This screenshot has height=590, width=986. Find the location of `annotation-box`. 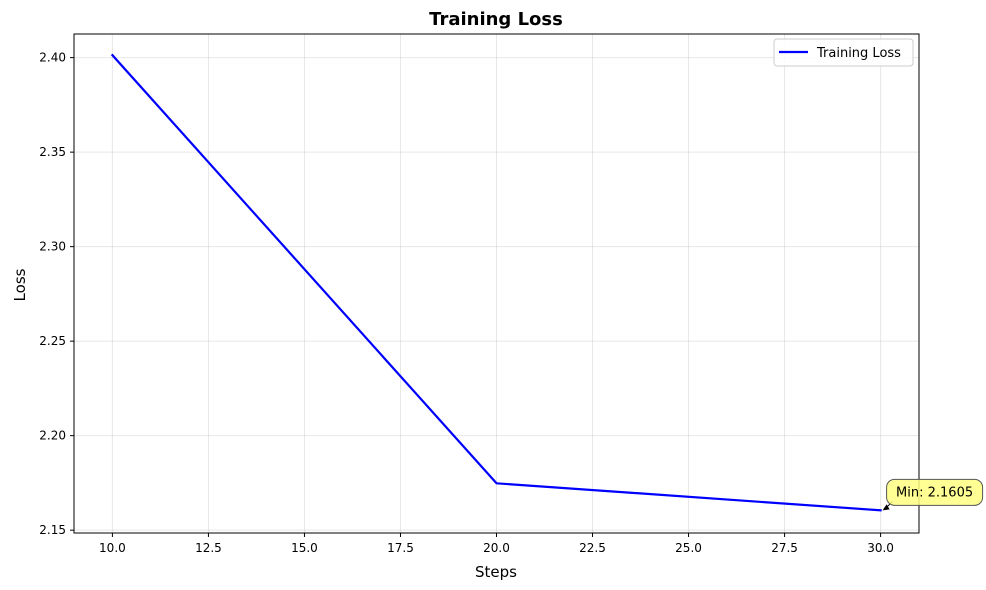

annotation-box is located at coordinates (935, 492).